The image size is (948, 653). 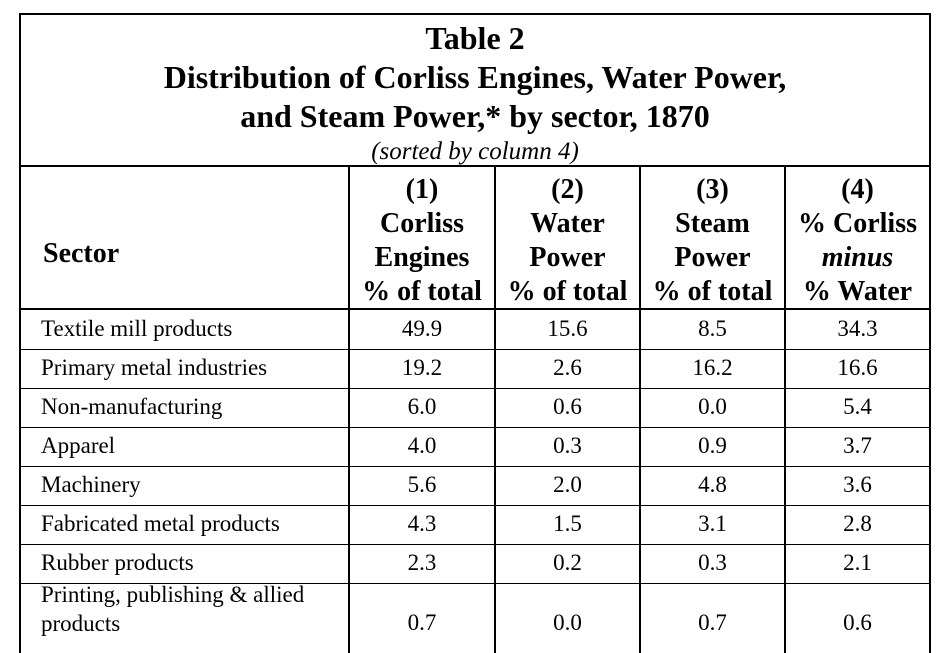 I want to click on column-header-number: (1), so click(x=422, y=189).